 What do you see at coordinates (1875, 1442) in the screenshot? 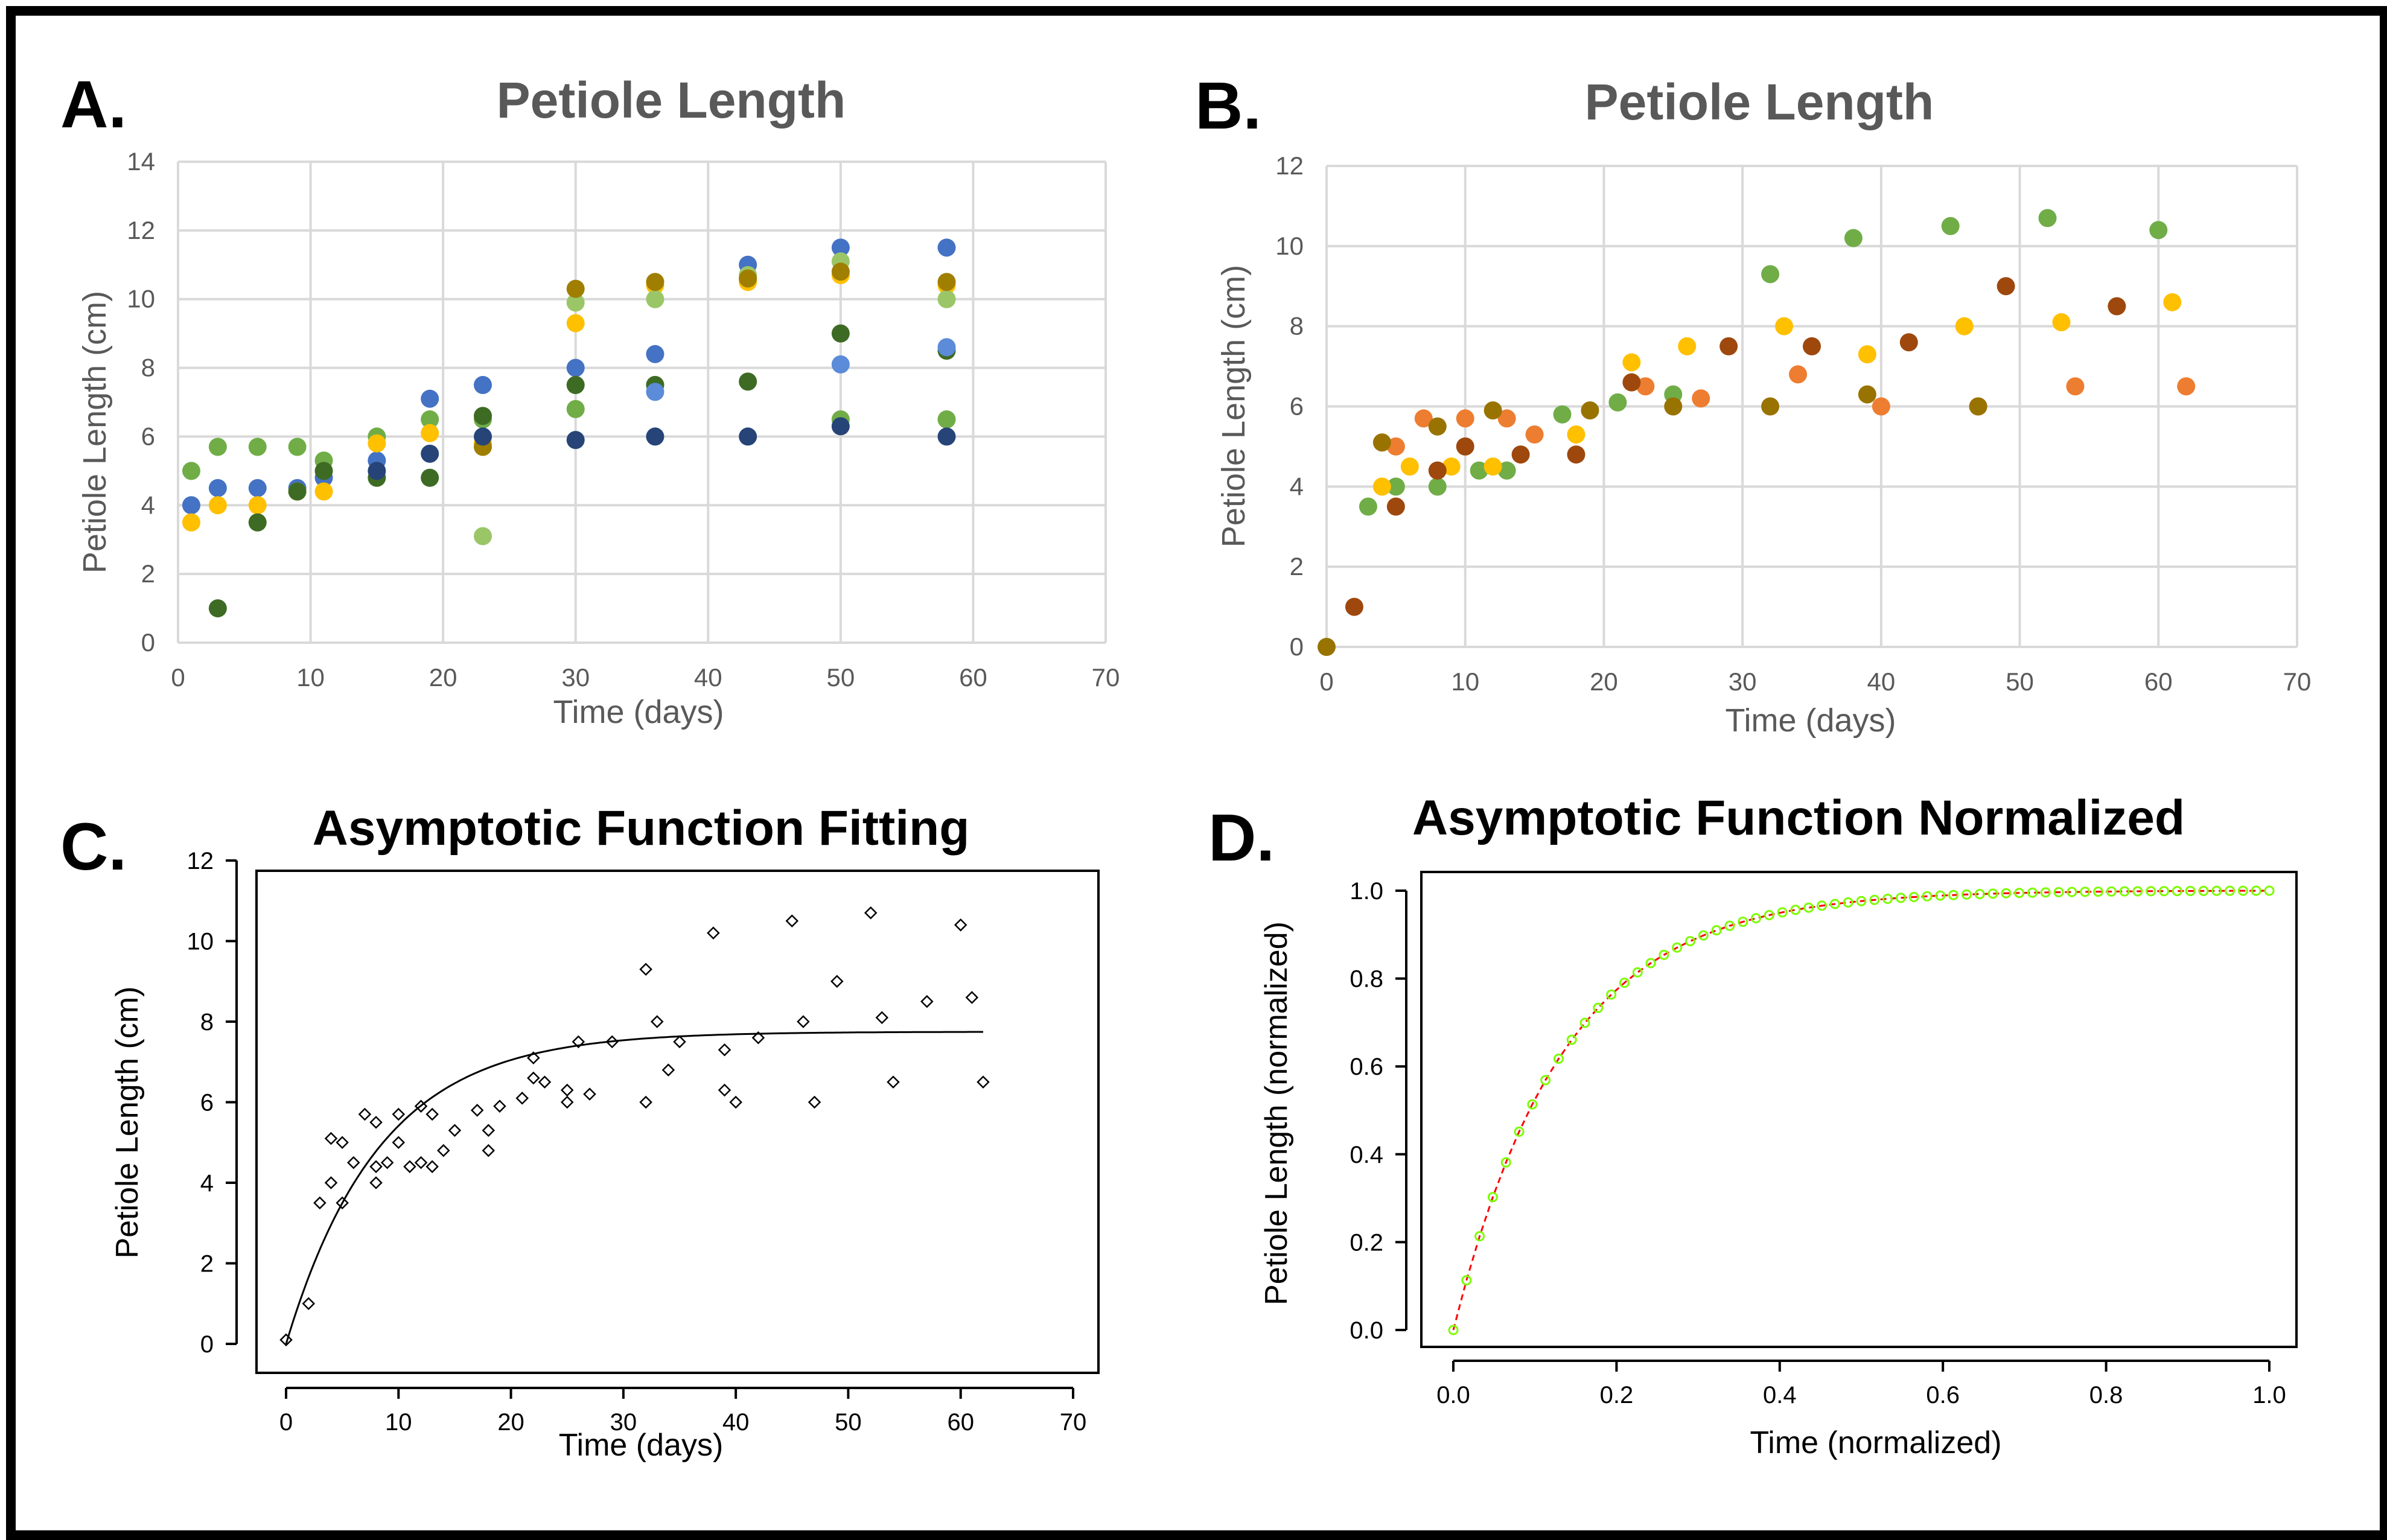
I see `x-axis-label: Time (normalized)` at bounding box center [1875, 1442].